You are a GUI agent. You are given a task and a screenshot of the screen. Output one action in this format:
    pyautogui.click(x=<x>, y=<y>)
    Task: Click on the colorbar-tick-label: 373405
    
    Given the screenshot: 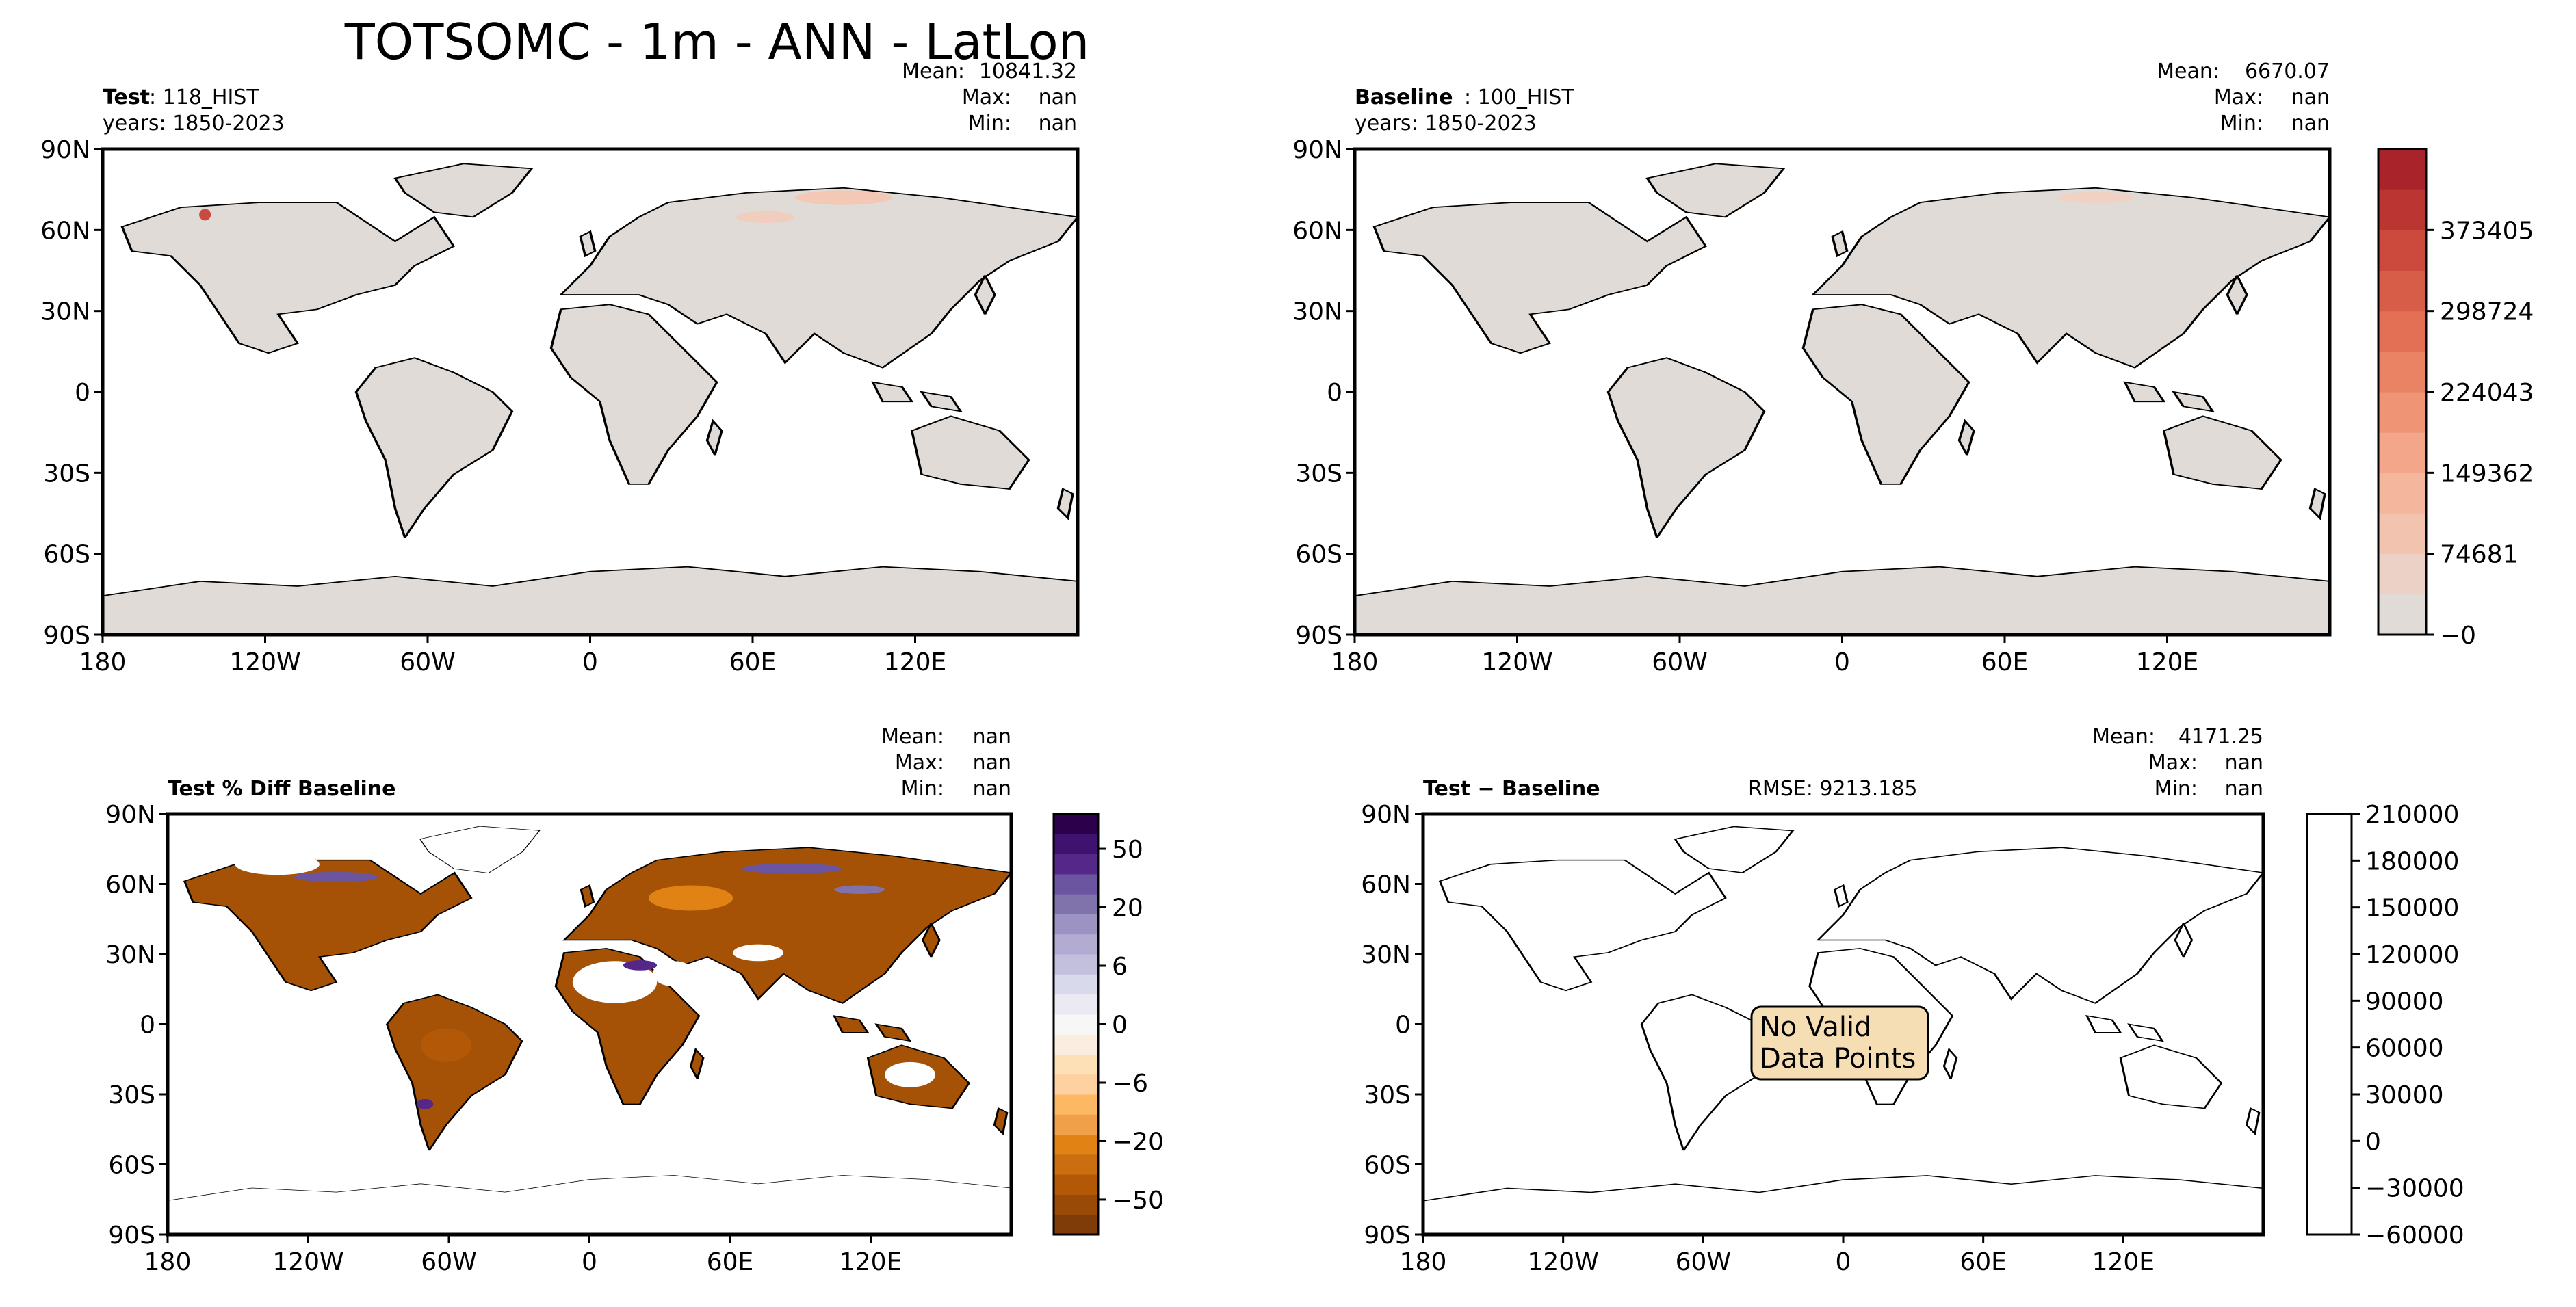 What is the action you would take?
    pyautogui.click(x=2487, y=231)
    